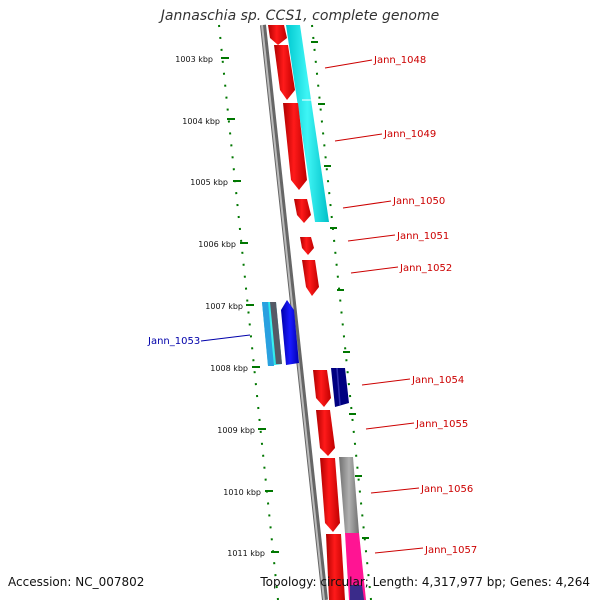  What do you see at coordinates (250, 305) in the screenshot?
I see `ruler-ticks-left` at bounding box center [250, 305].